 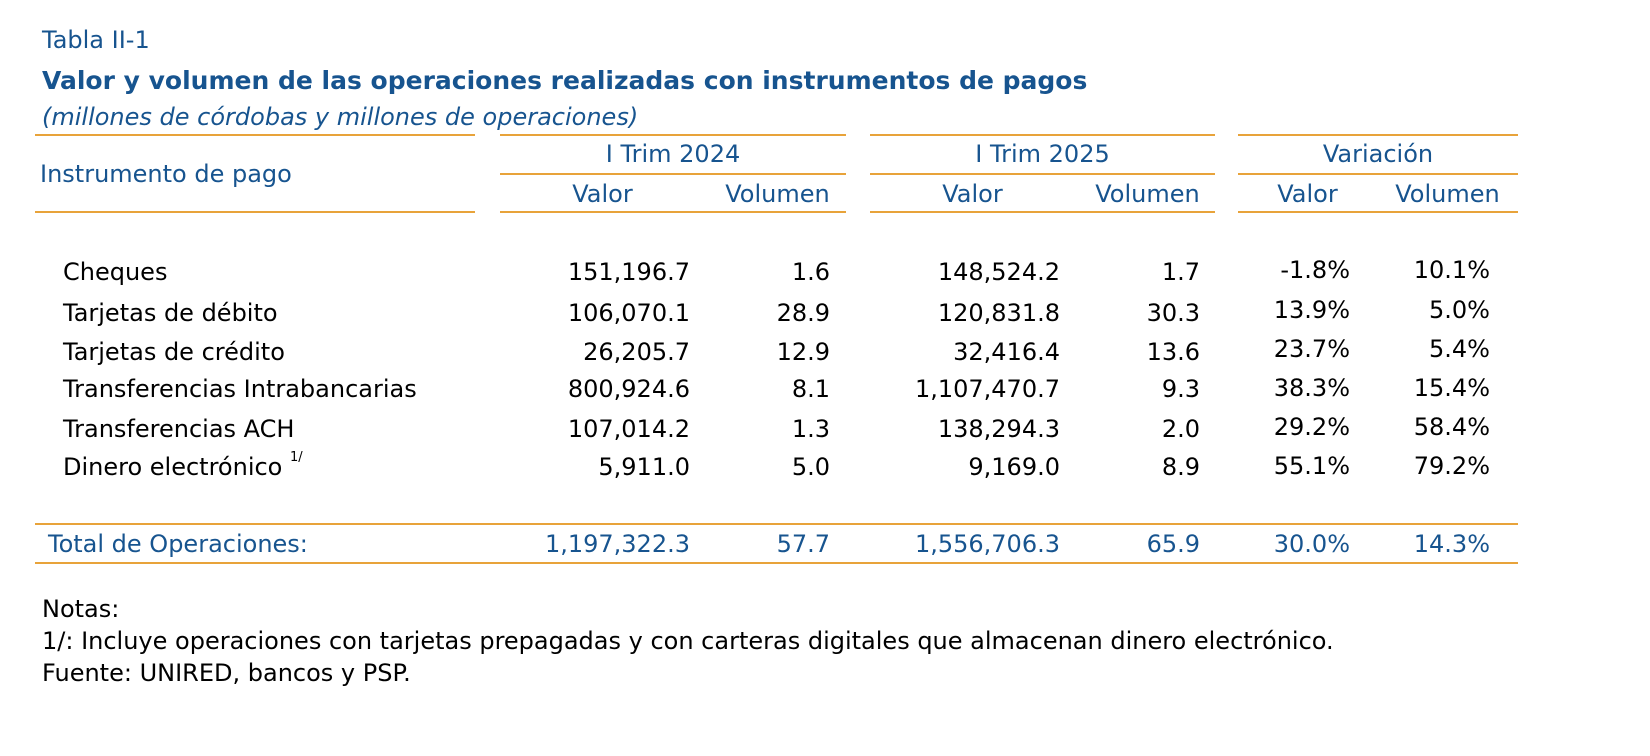 What do you see at coordinates (1311, 466) in the screenshot?
I see `cell-var-valor: 55.1%` at bounding box center [1311, 466].